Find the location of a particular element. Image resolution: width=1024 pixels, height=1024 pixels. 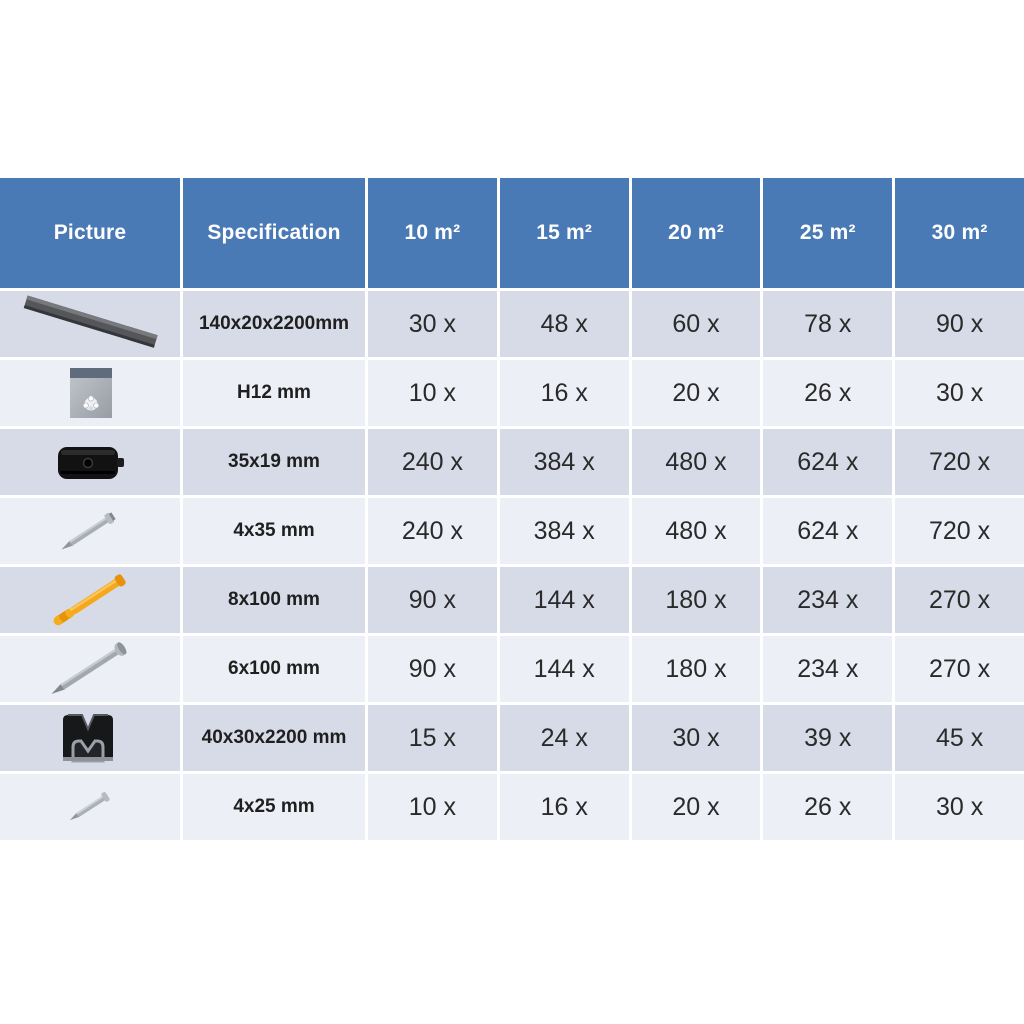

table-row-8-spec: 4x25 mm is located at coordinates (274, 807).